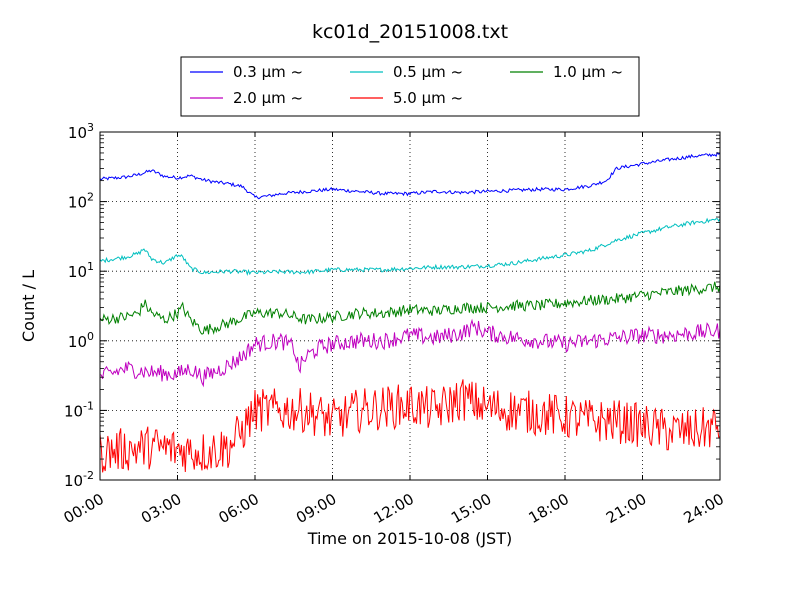 The height and width of the screenshot is (604, 800). I want to click on legend: 0.3 μm ~ 0.5 μm ~ 1.0 μm ~ 2.0 μm ~ 5.0 μm ~, so click(410, 86).